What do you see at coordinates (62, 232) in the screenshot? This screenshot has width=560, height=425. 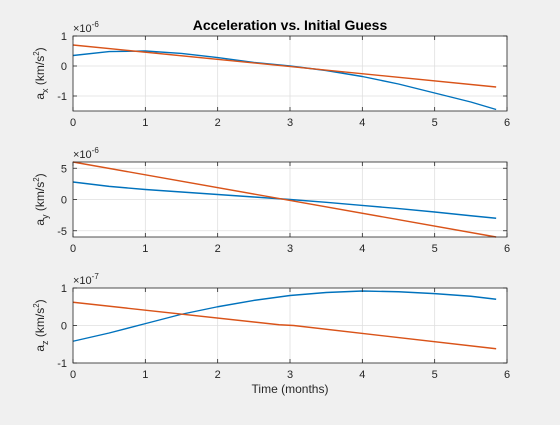 I see `y-tick-label: -5` at bounding box center [62, 232].